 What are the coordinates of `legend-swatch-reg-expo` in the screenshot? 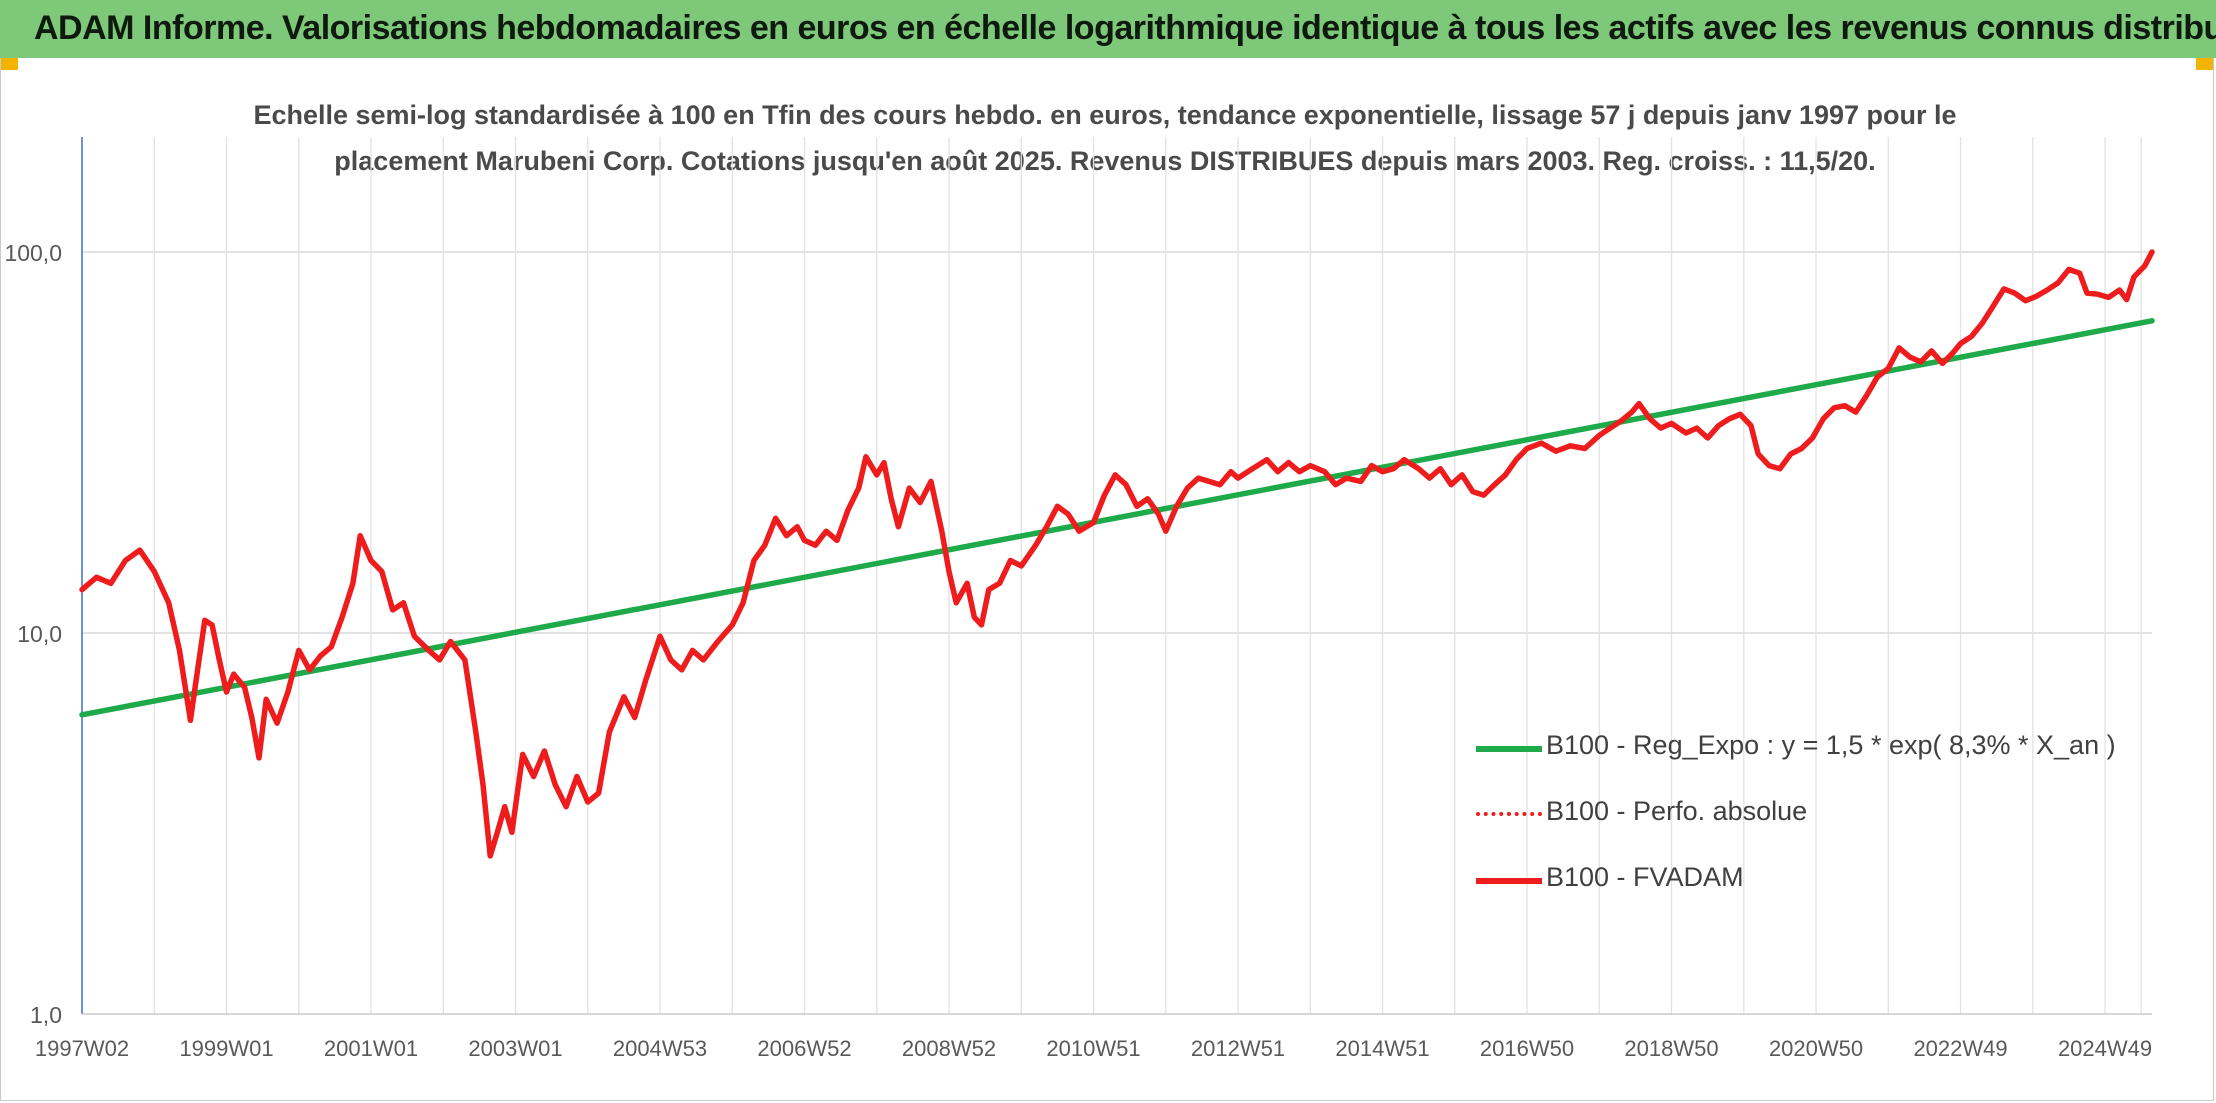 It's located at (1509, 749).